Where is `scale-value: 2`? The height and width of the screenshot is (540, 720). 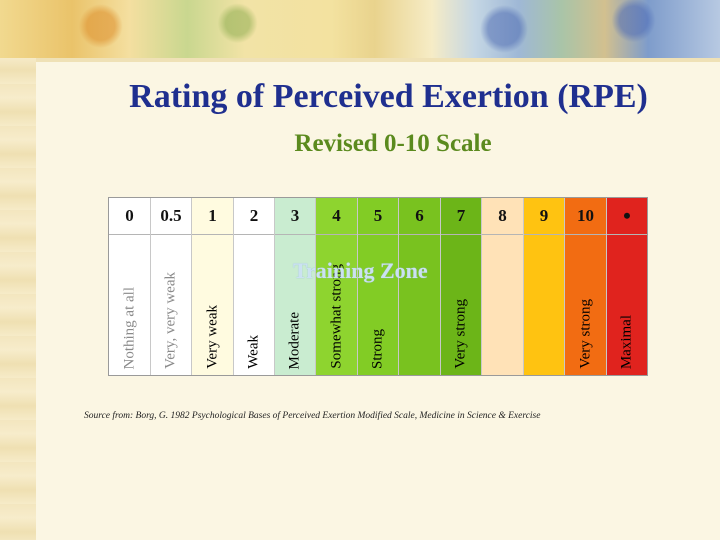
scale-value: 2 is located at coordinates (254, 216).